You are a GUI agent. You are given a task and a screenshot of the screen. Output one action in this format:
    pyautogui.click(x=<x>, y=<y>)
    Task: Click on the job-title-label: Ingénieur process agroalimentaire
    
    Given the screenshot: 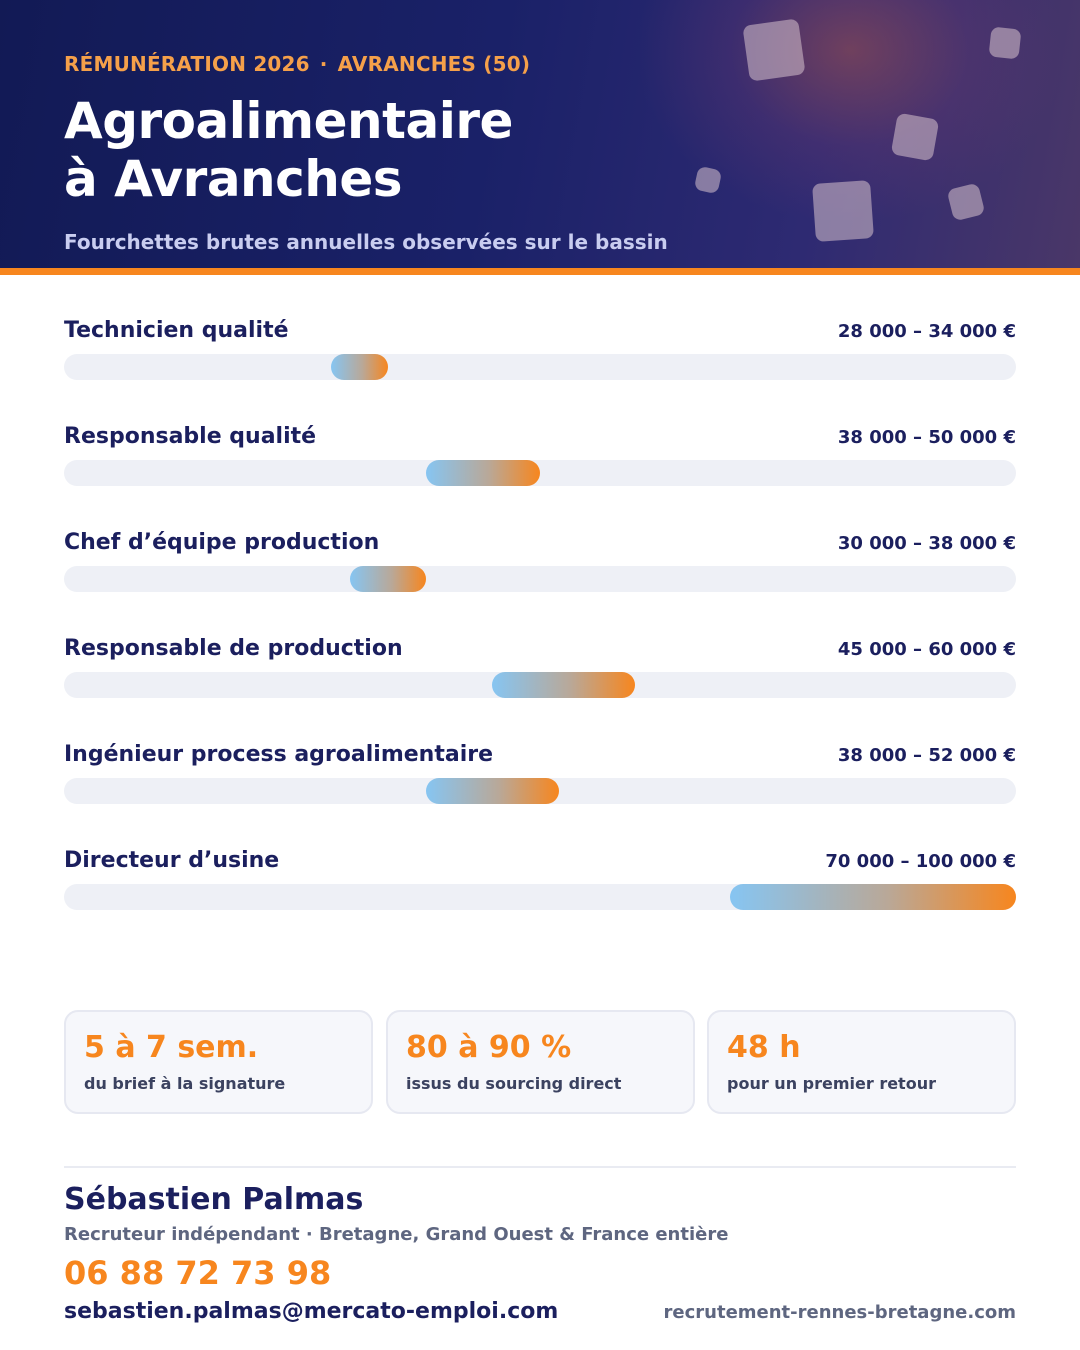 What is the action you would take?
    pyautogui.click(x=278, y=754)
    